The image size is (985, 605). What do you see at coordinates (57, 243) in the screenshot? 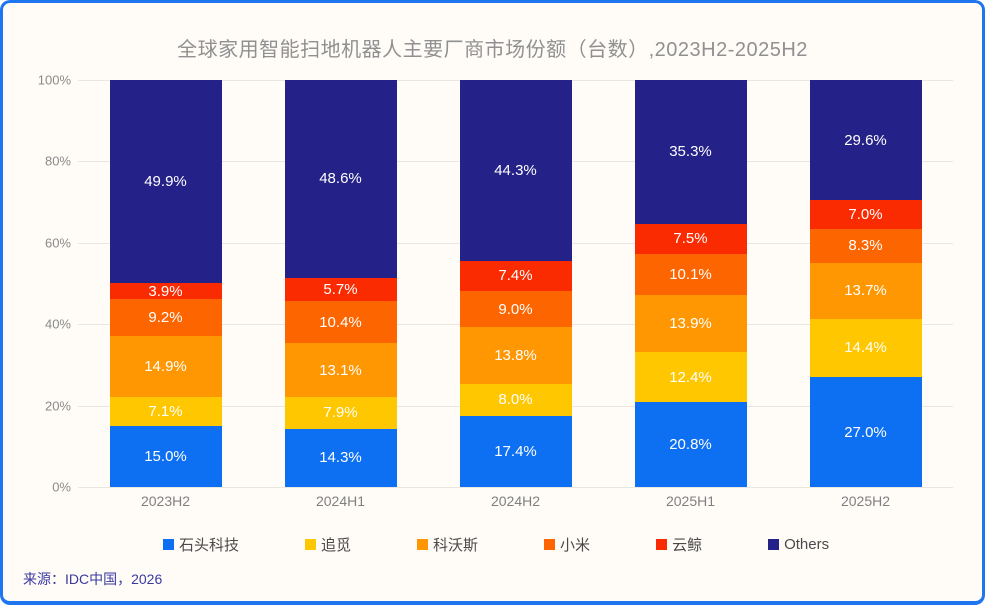
I see `y-tick-label: 60%` at bounding box center [57, 243].